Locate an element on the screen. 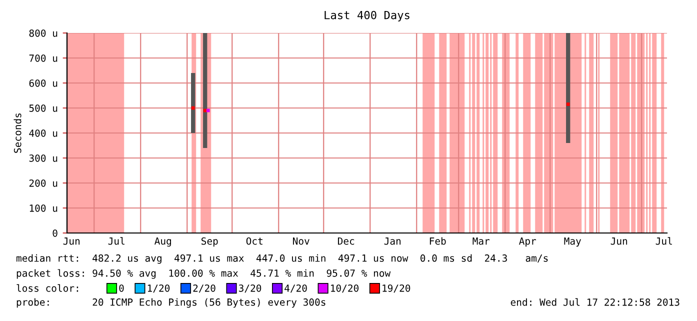 This screenshot has width=697, height=321. x-tick-label: May is located at coordinates (573, 242).